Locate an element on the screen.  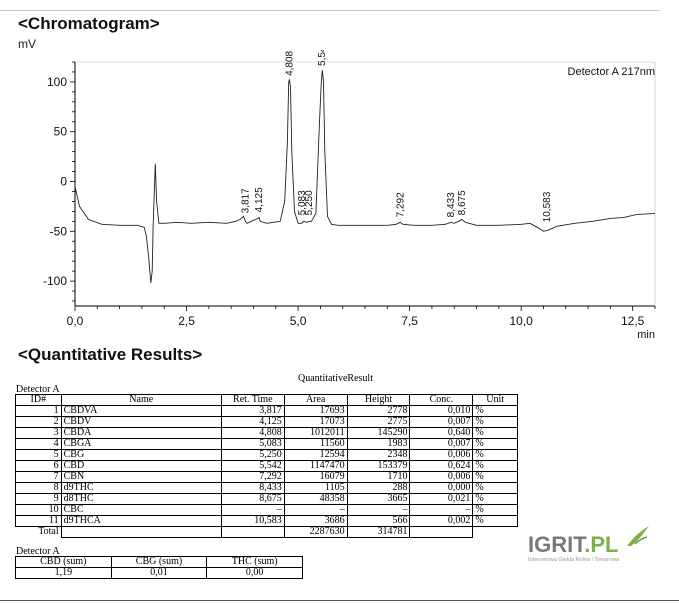
table-cell: 7 is located at coordinates (38, 477).